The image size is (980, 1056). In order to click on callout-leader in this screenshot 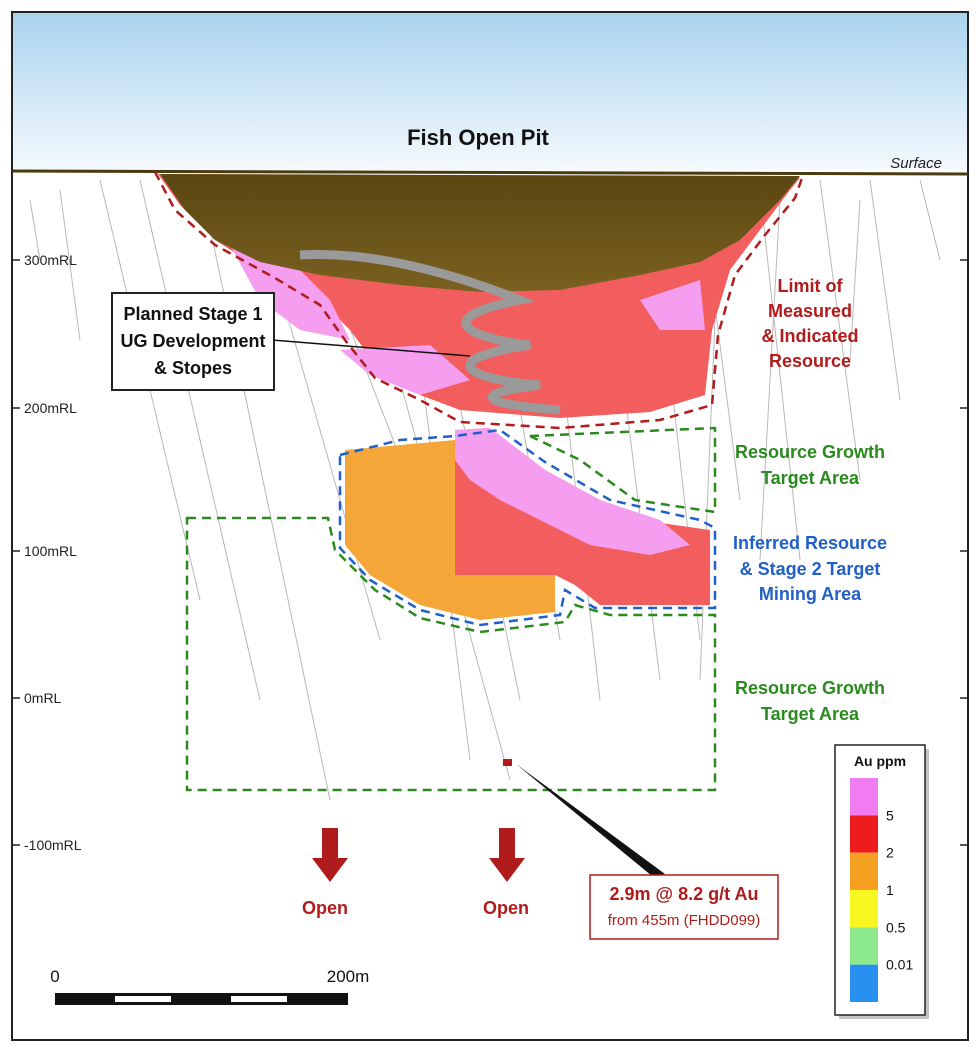, I will do `click(371, 348)`.